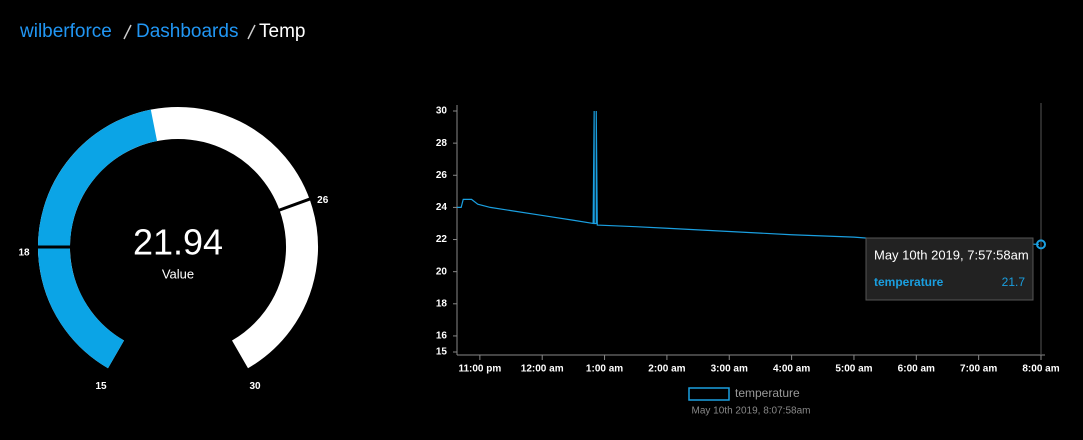  I want to click on y-tick-label: 22, so click(442, 239).